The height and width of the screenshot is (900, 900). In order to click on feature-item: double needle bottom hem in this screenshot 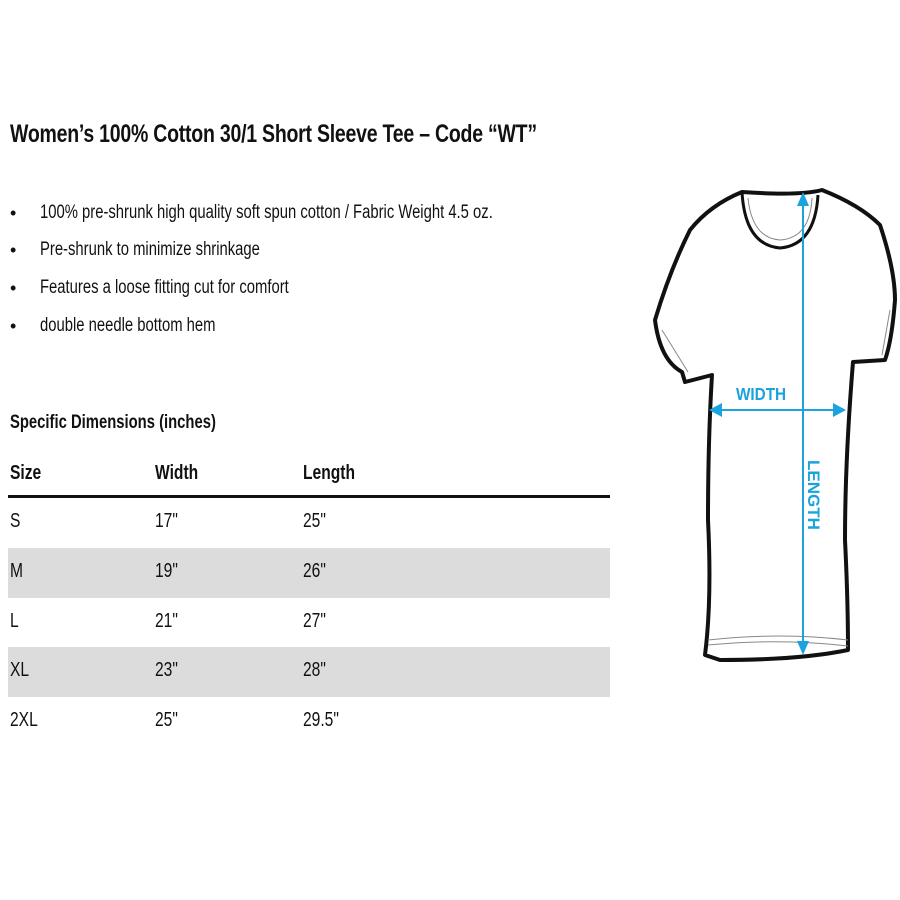, I will do `click(128, 325)`.